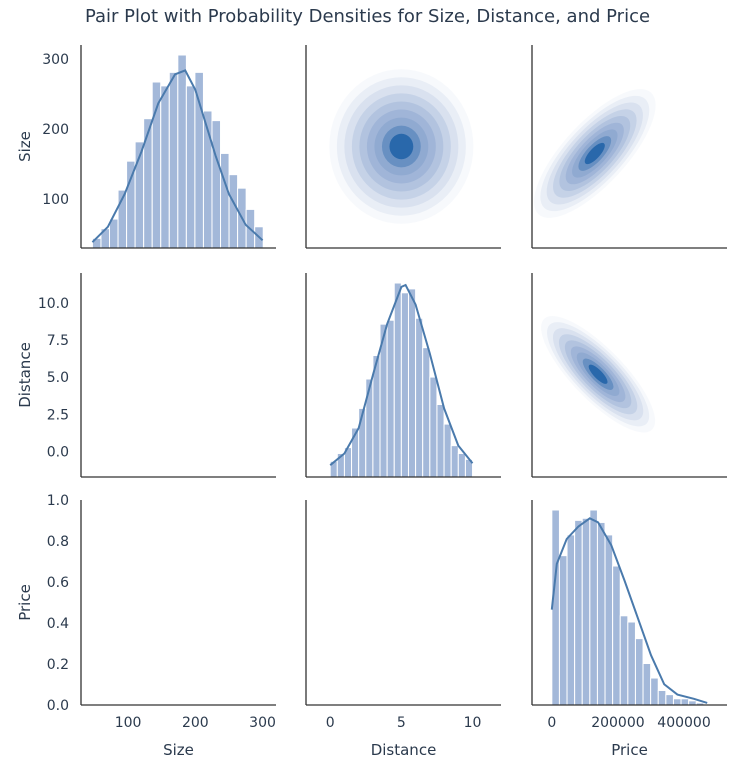  What do you see at coordinates (53, 304) in the screenshot?
I see `y-tick-label: 10.0` at bounding box center [53, 304].